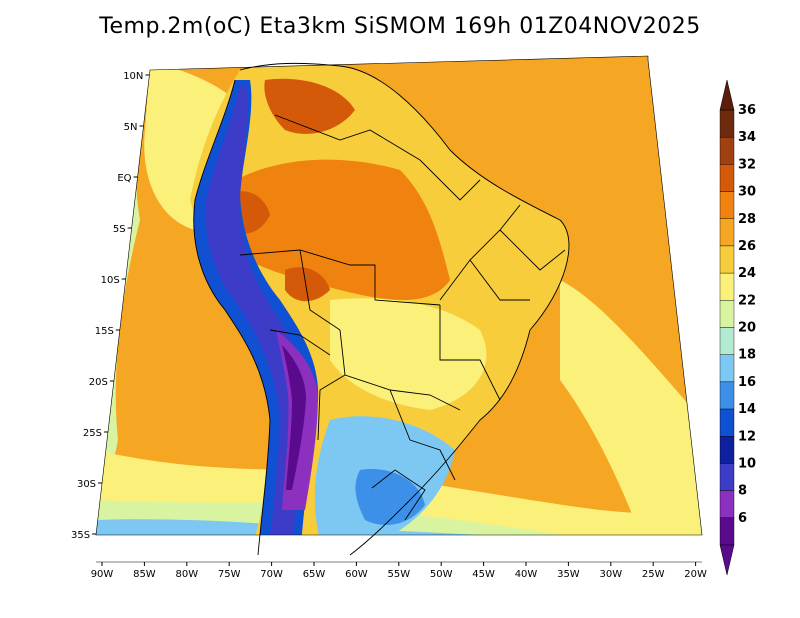  Describe the element at coordinates (144, 574) in the screenshot. I see `lon-tick-label: 85W` at that location.